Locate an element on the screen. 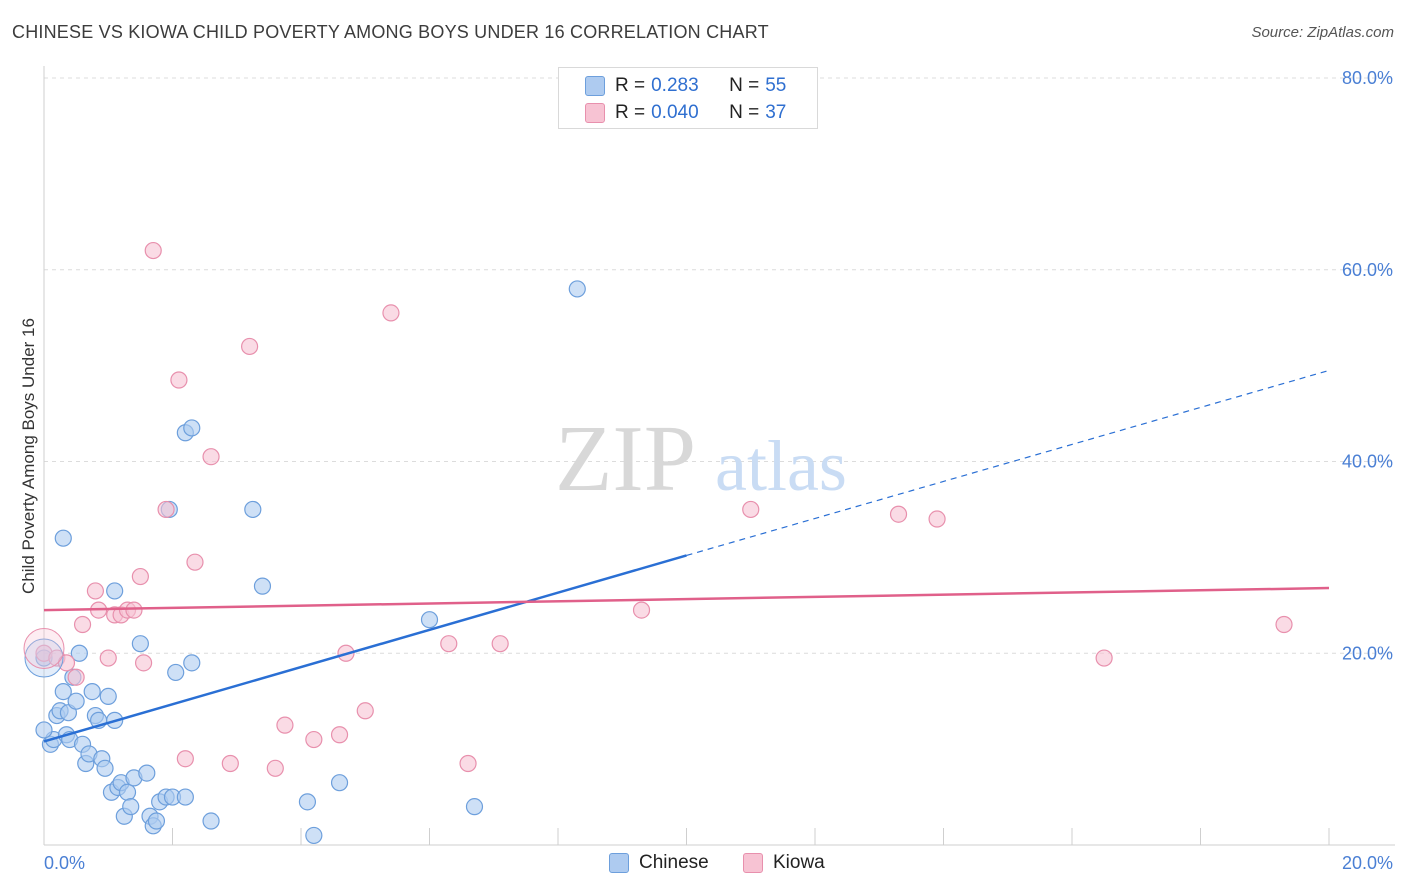 This screenshot has height=892, width=1406. x-tick-label-min: 0.0% is located at coordinates (64, 863).